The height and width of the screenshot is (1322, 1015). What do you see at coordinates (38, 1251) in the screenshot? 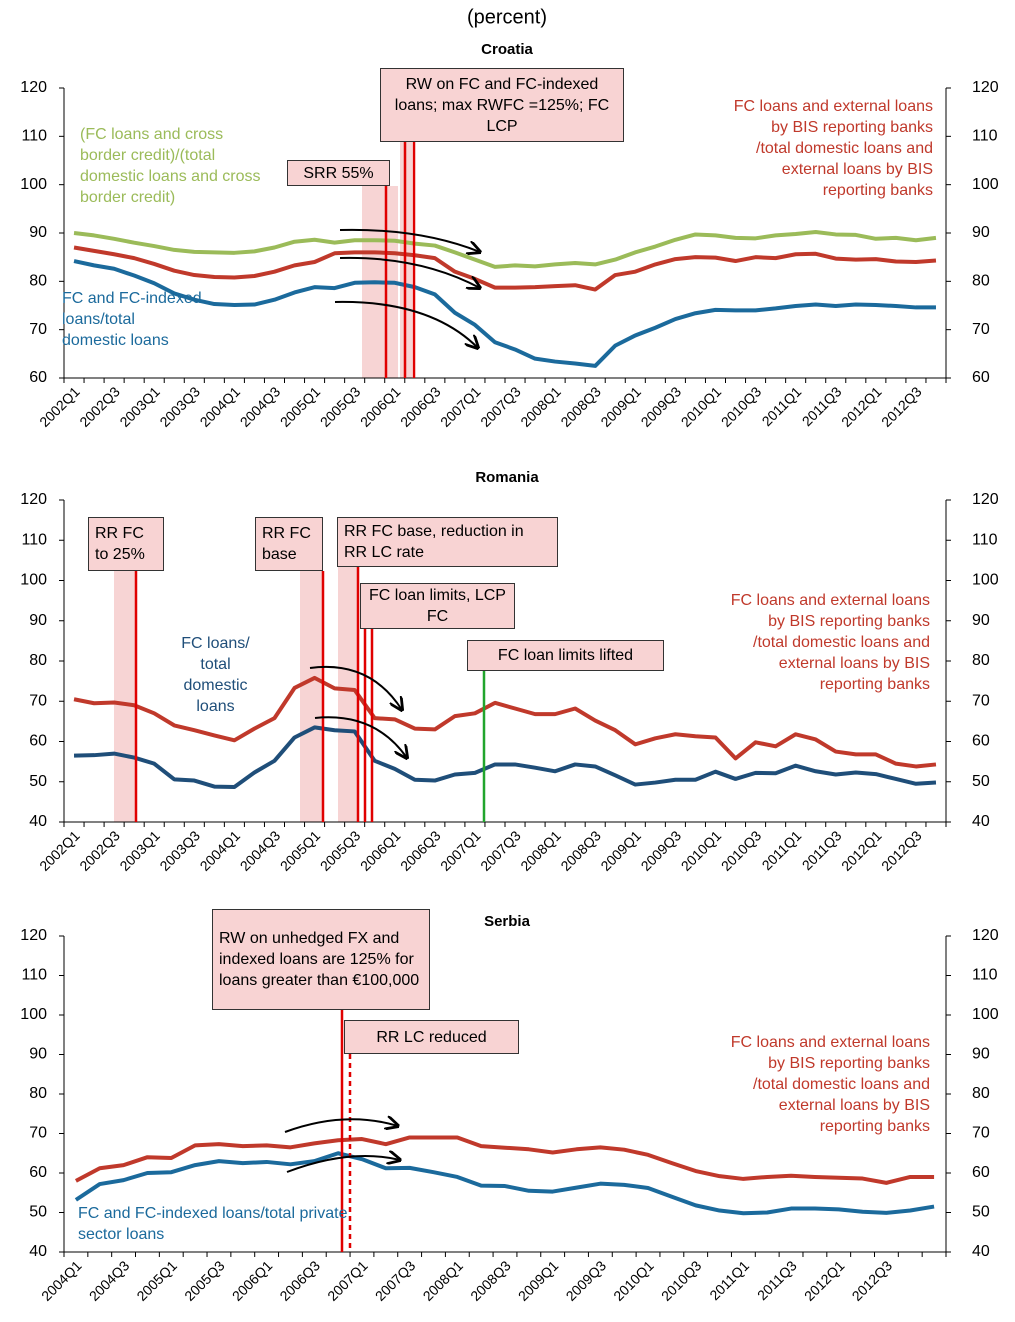
I see `y-tick-label: 40` at bounding box center [38, 1251].